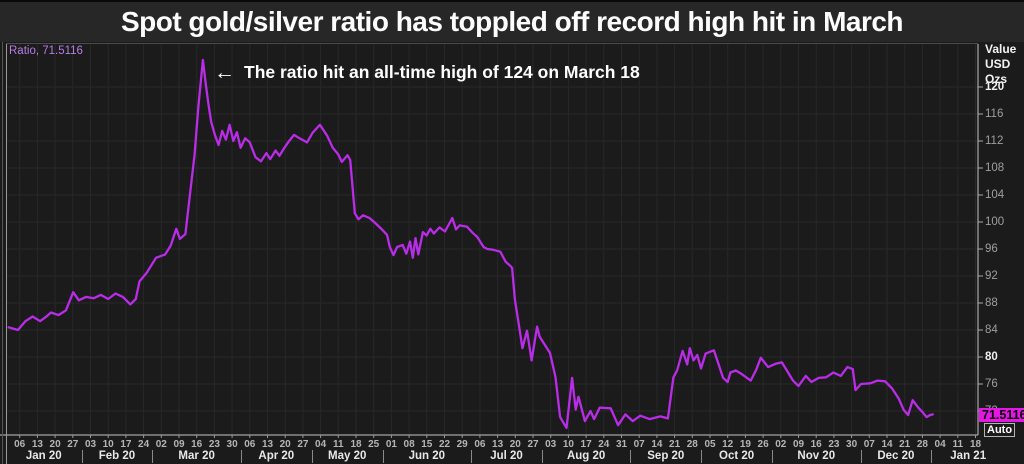 Image resolution: width=1024 pixels, height=464 pixels. I want to click on y-tick-label: 104, so click(995, 195).